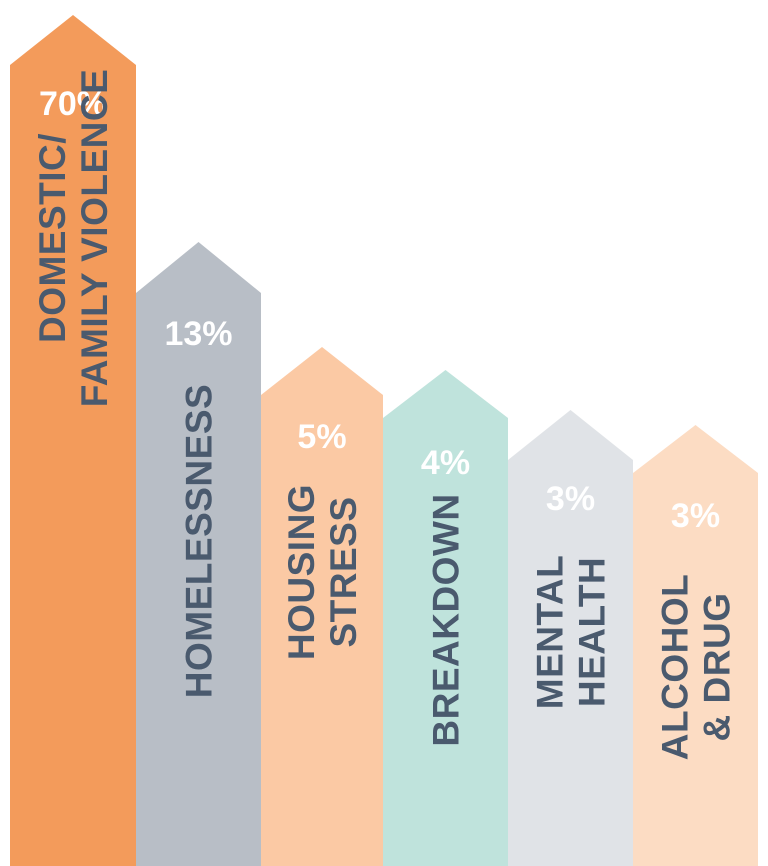  What do you see at coordinates (550, 632) in the screenshot?
I see `category-label-line: MENTAL` at bounding box center [550, 632].